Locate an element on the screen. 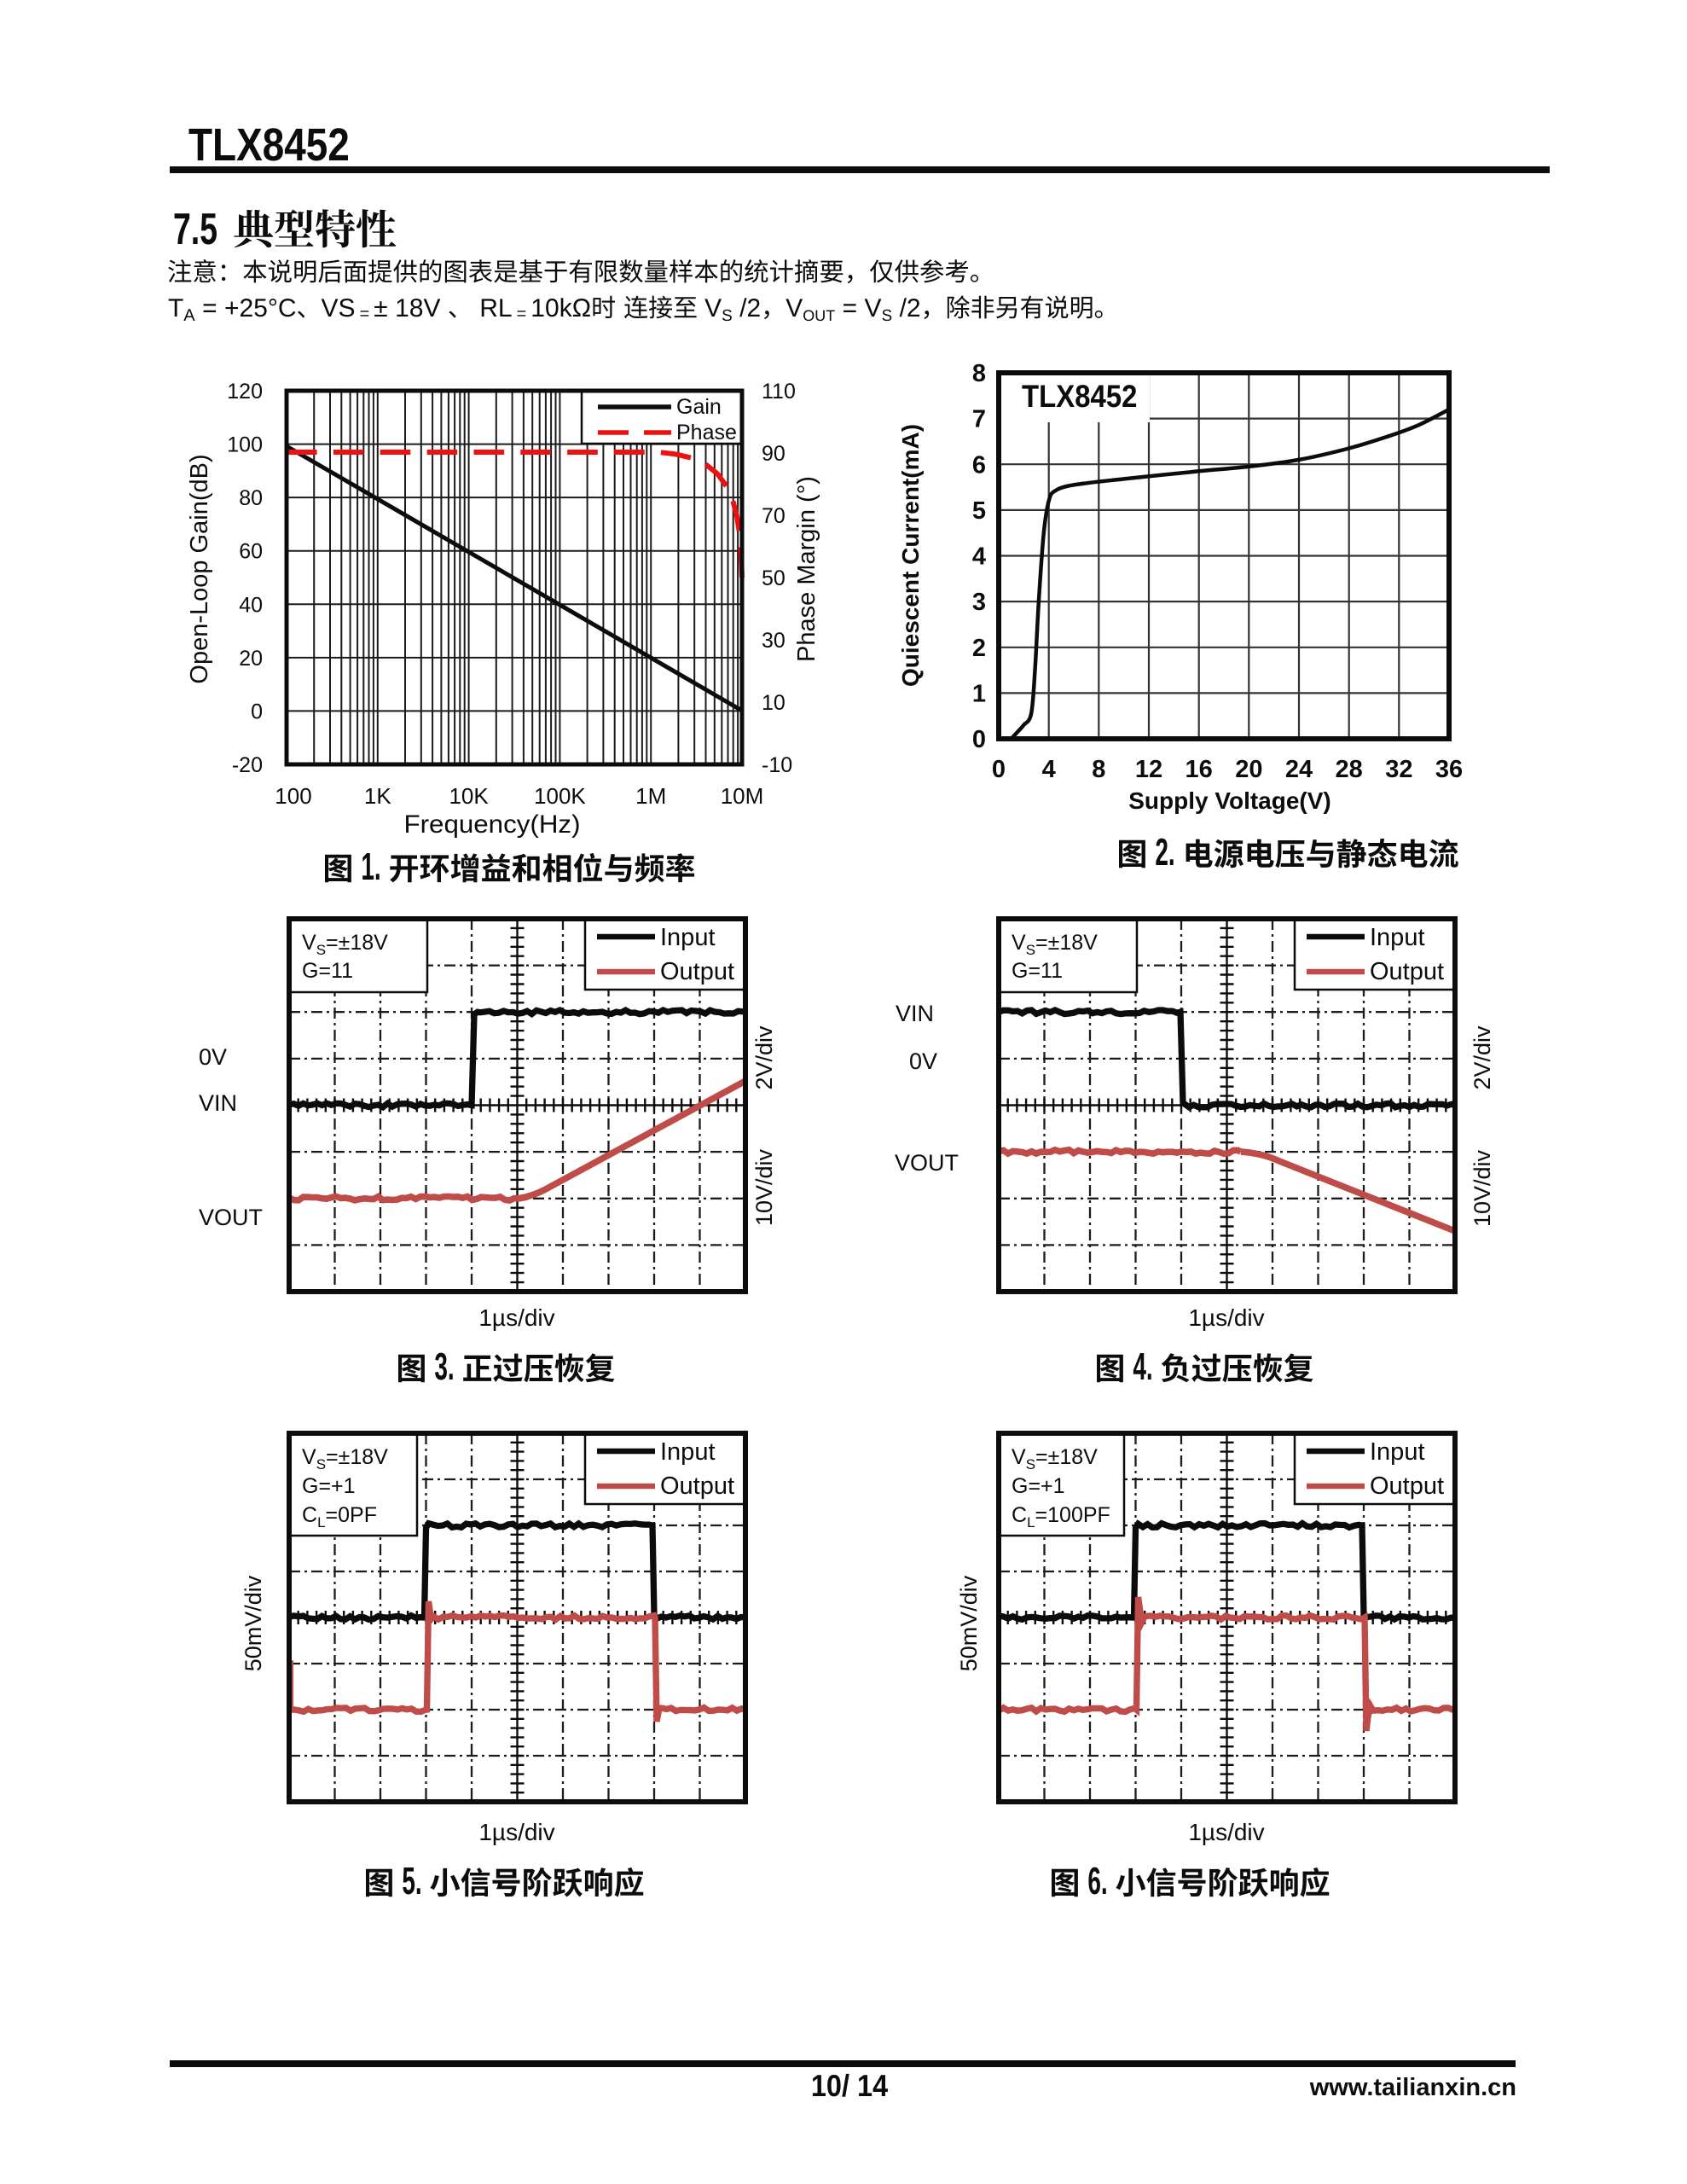  svg-text: -20 is located at coordinates (248, 765).